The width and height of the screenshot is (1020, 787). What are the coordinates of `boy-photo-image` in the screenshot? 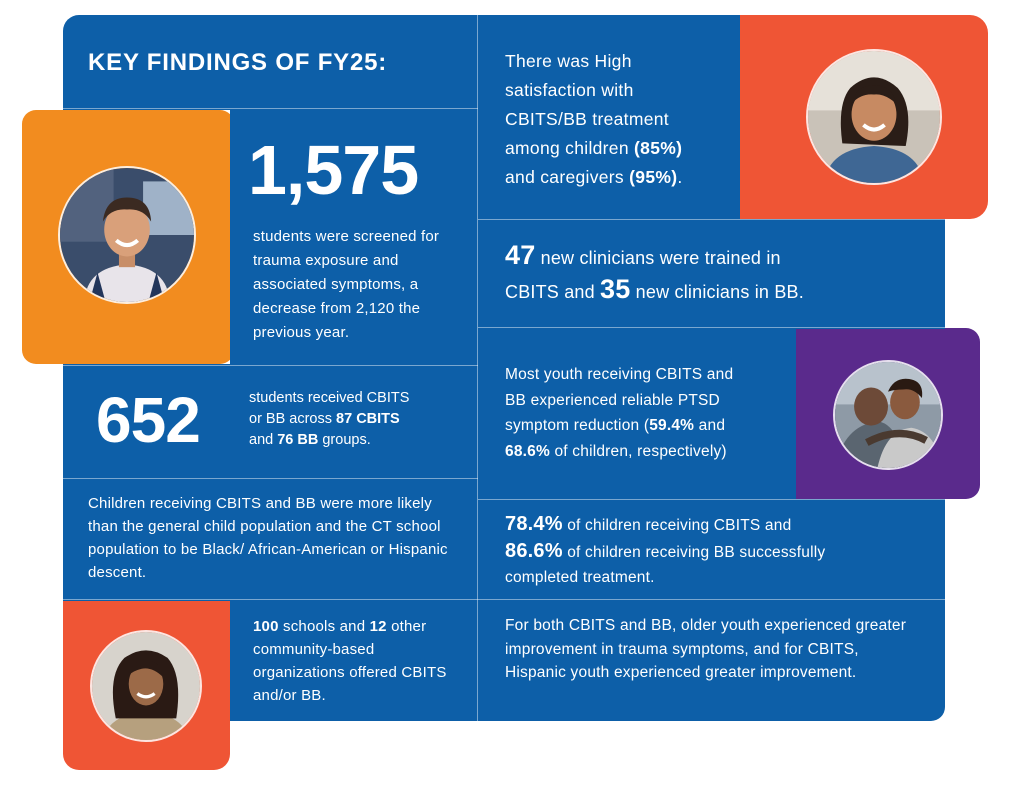 It's located at (127, 235).